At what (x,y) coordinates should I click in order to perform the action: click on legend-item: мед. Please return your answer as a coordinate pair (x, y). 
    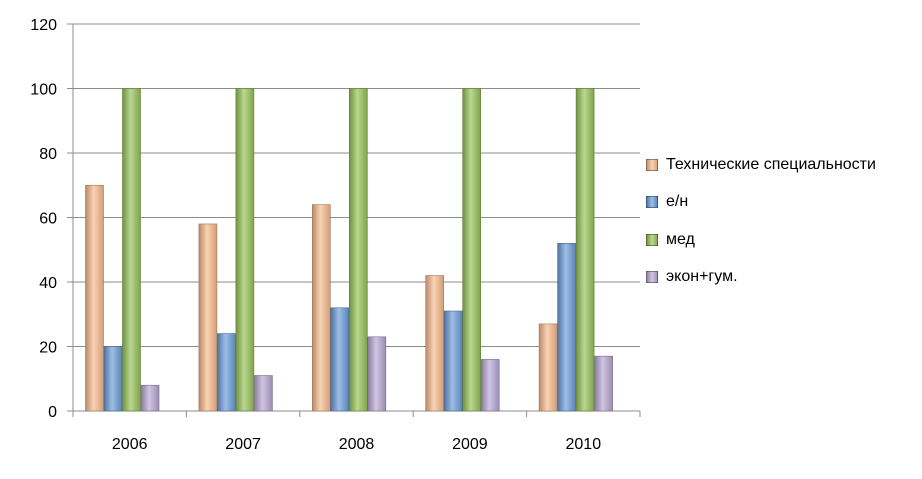
    Looking at the image, I should click on (761, 240).